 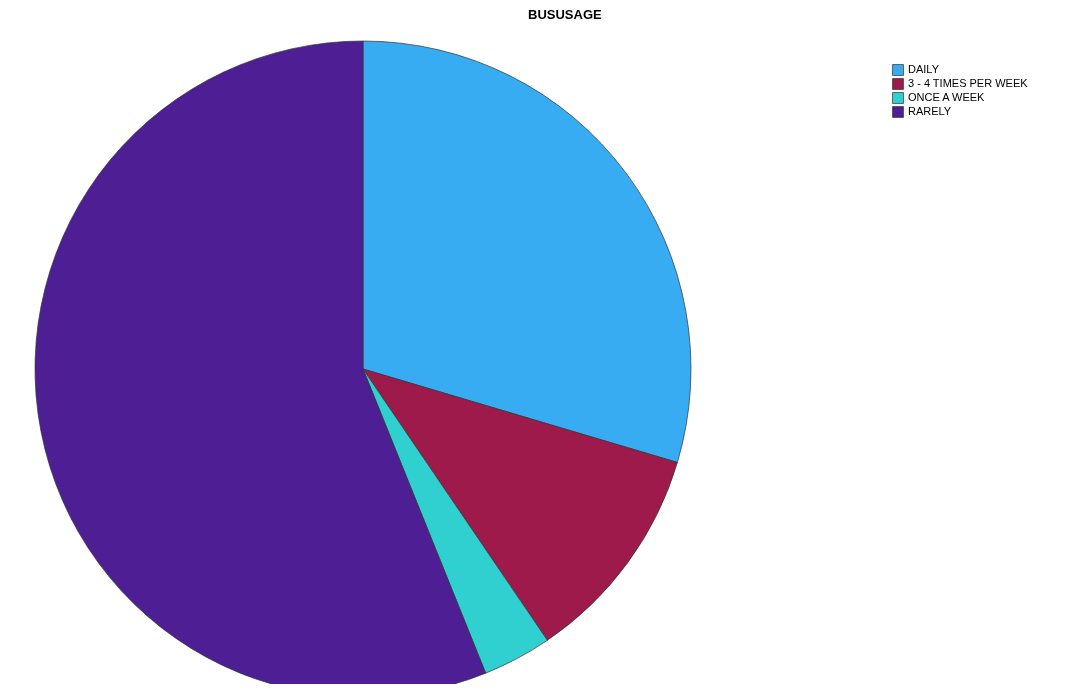 What do you see at coordinates (947, 97) in the screenshot?
I see `legend-label: ONCE A WEEK` at bounding box center [947, 97].